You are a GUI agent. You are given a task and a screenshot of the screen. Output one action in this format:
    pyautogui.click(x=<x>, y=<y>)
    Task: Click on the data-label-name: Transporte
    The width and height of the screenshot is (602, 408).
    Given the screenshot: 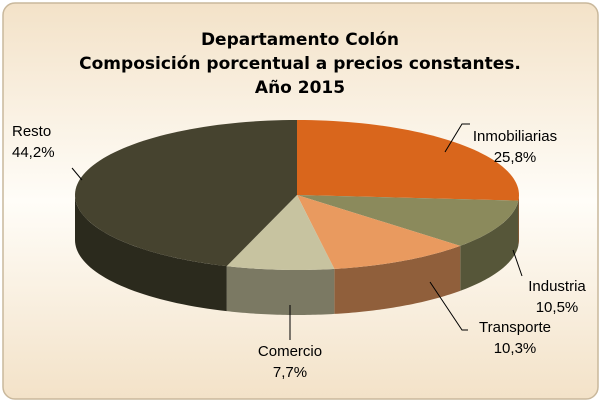 What is the action you would take?
    pyautogui.click(x=515, y=327)
    